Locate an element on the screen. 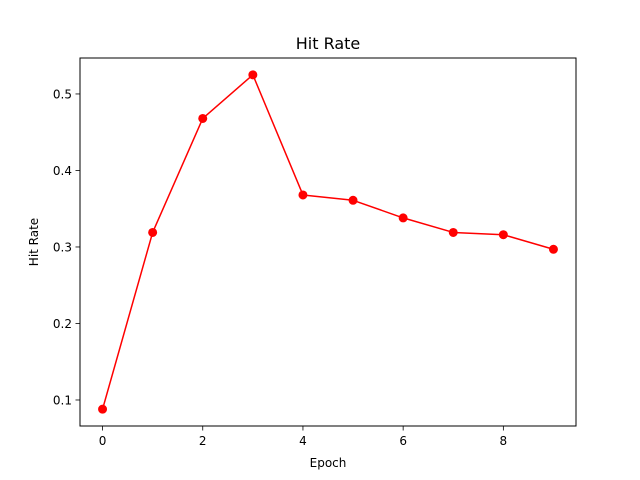 Image resolution: width=640 pixels, height=480 pixels. y-tick-label: 0.5 is located at coordinates (62, 94).